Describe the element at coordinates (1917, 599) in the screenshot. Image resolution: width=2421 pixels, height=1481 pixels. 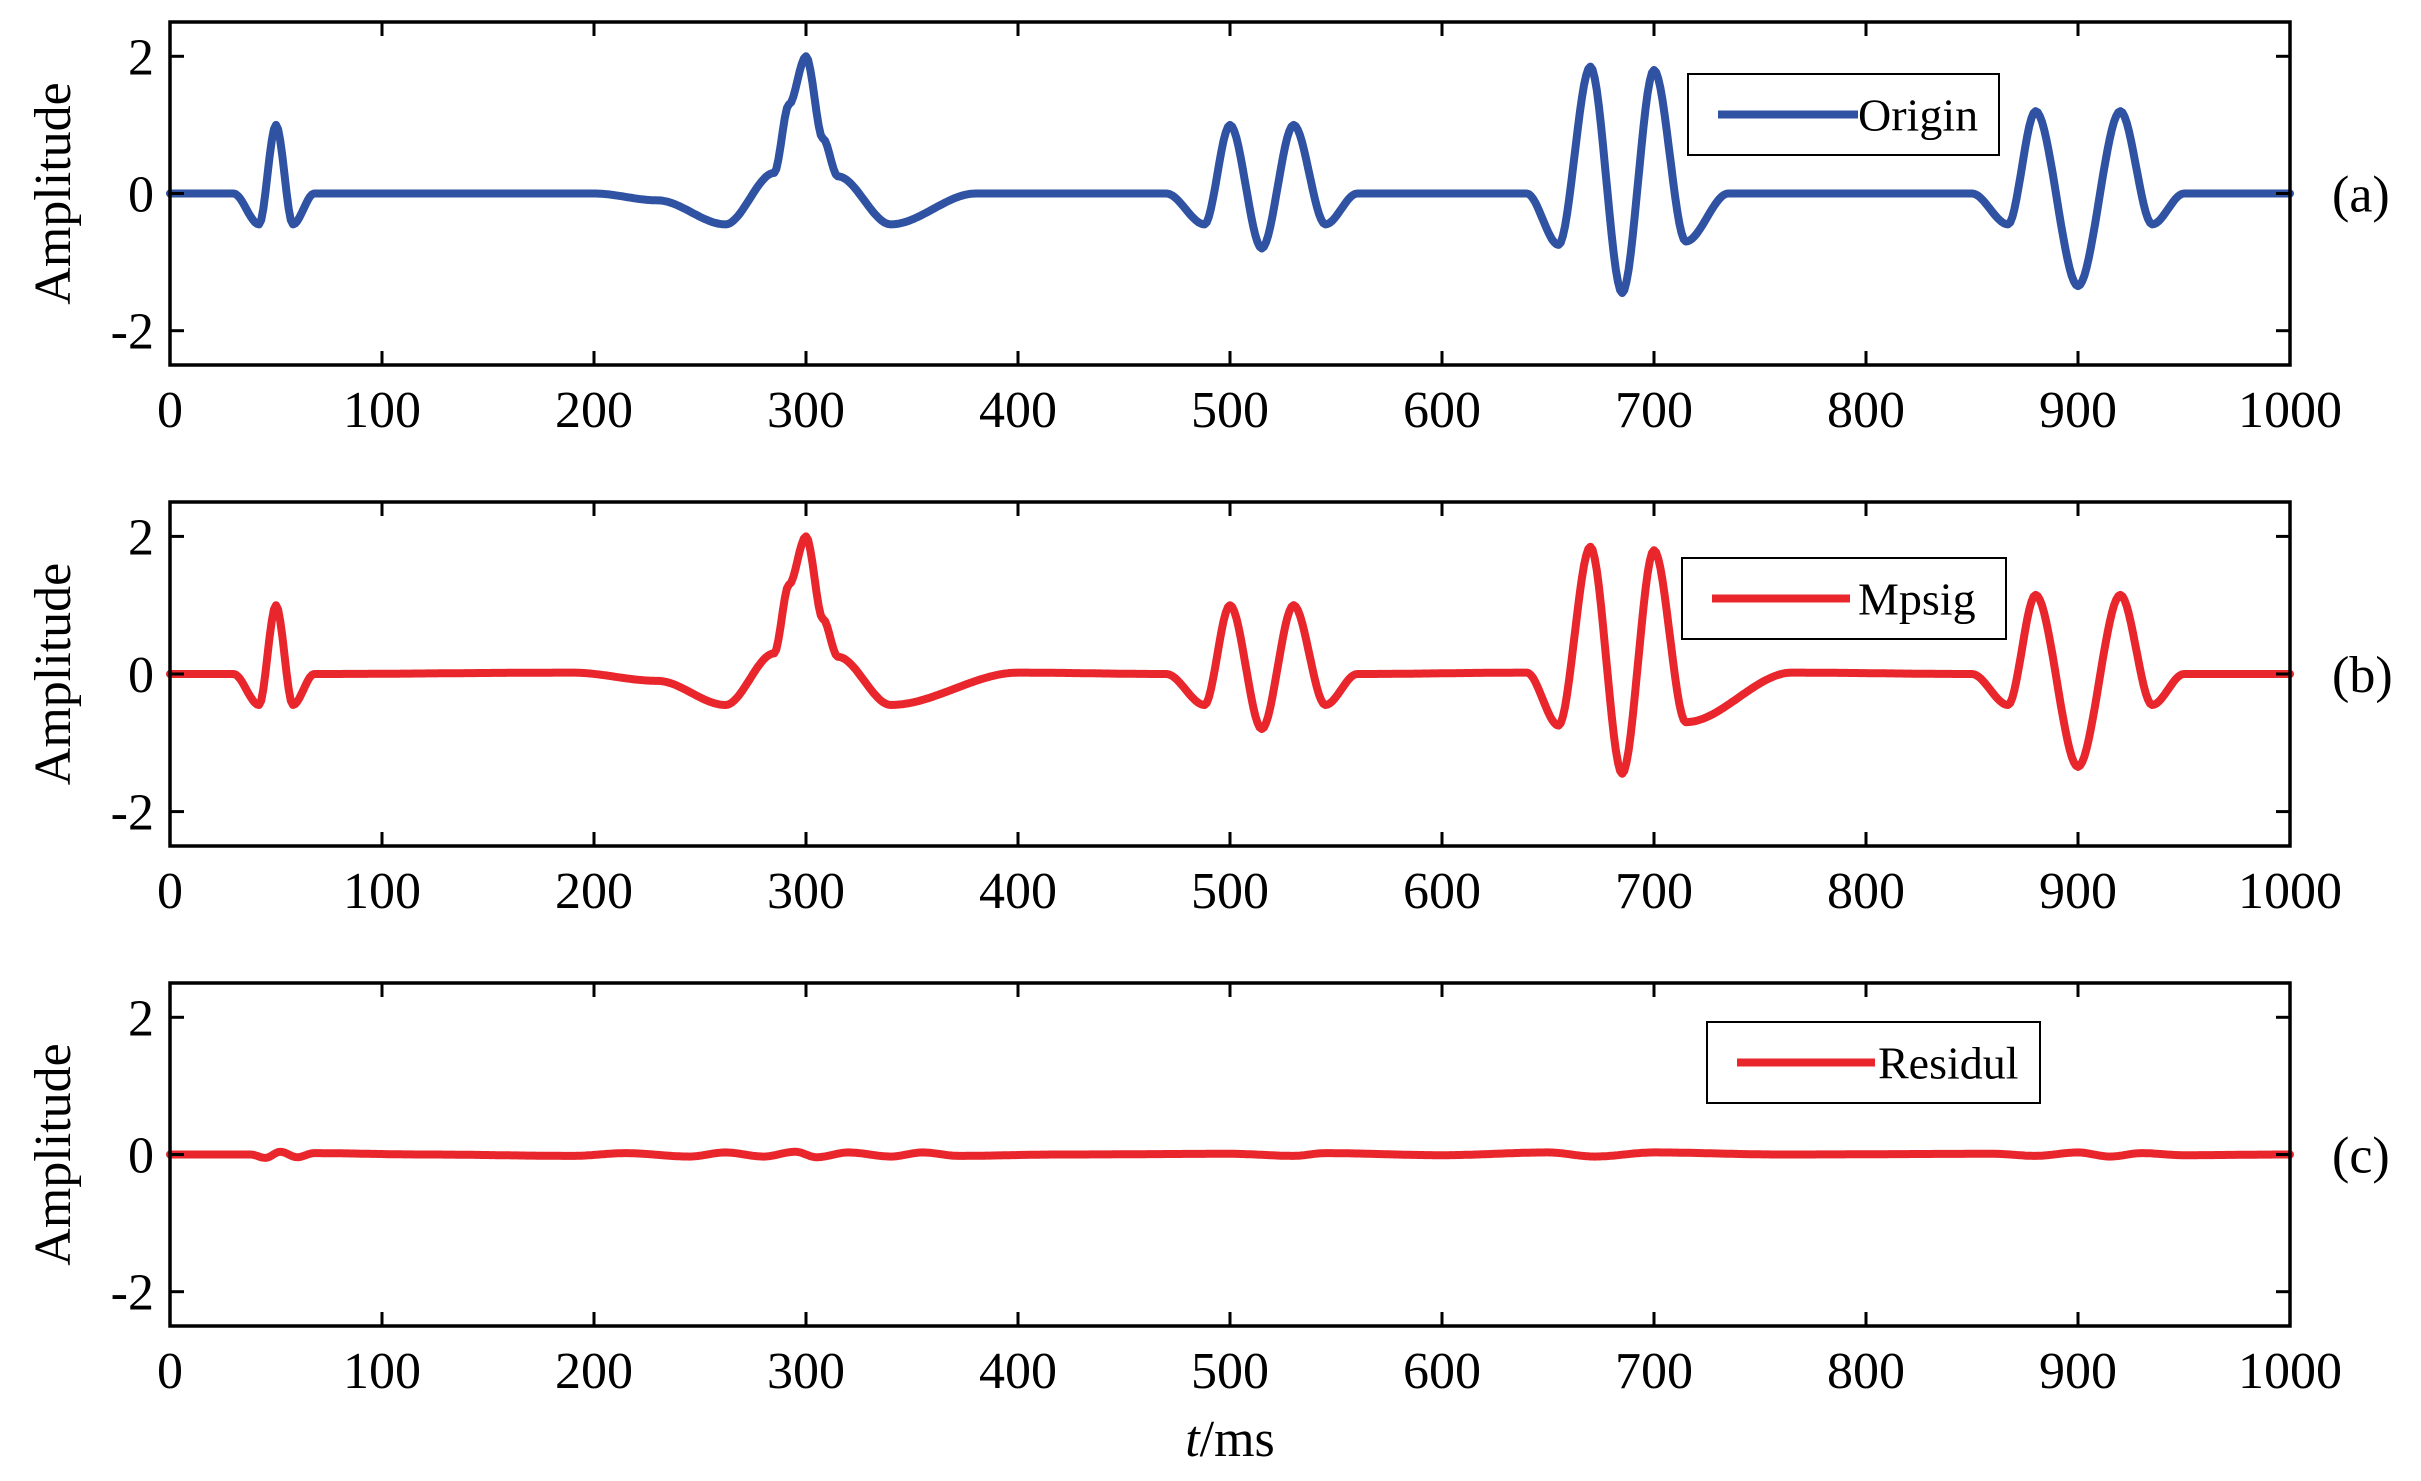
I see `legend-entry: Mpsig` at that location.